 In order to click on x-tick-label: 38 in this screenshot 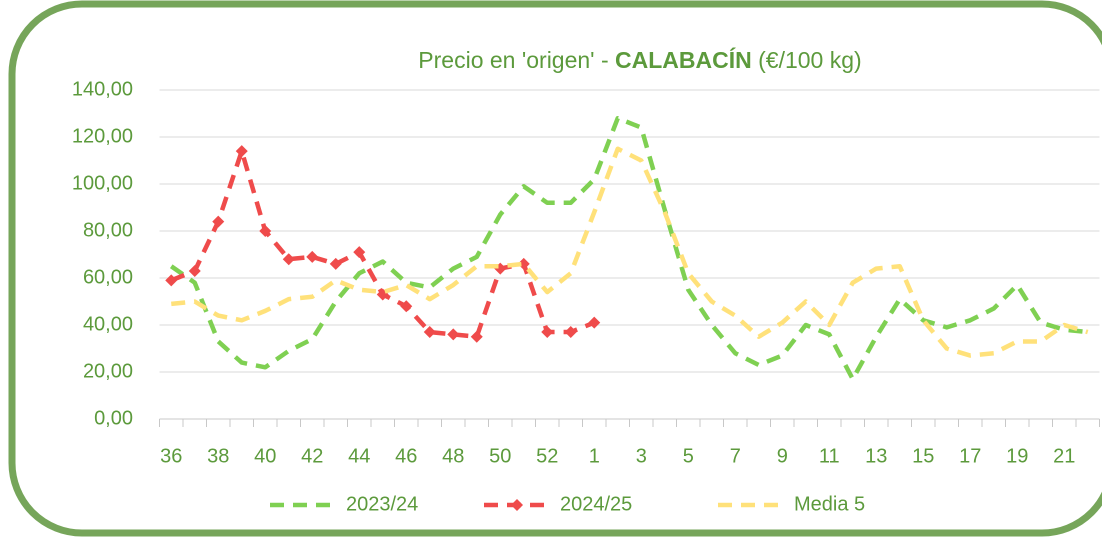, I will do `click(218, 456)`.